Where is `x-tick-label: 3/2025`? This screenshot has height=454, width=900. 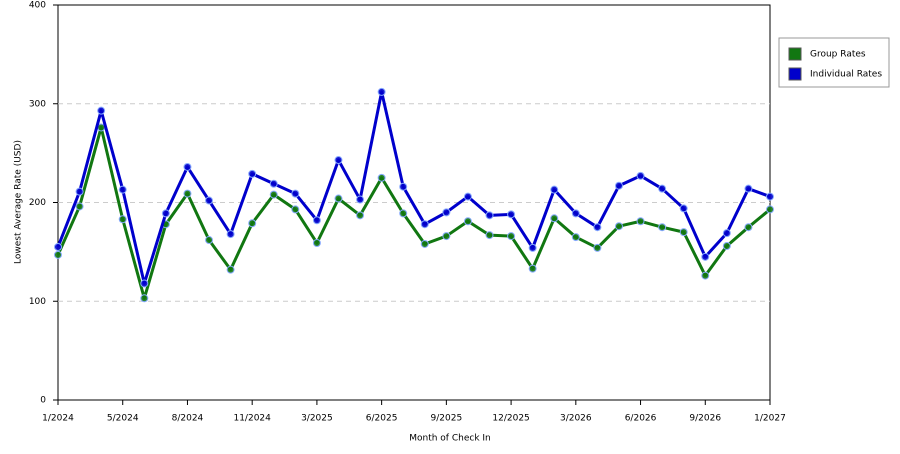 x-tick-label: 3/2025 is located at coordinates (317, 419).